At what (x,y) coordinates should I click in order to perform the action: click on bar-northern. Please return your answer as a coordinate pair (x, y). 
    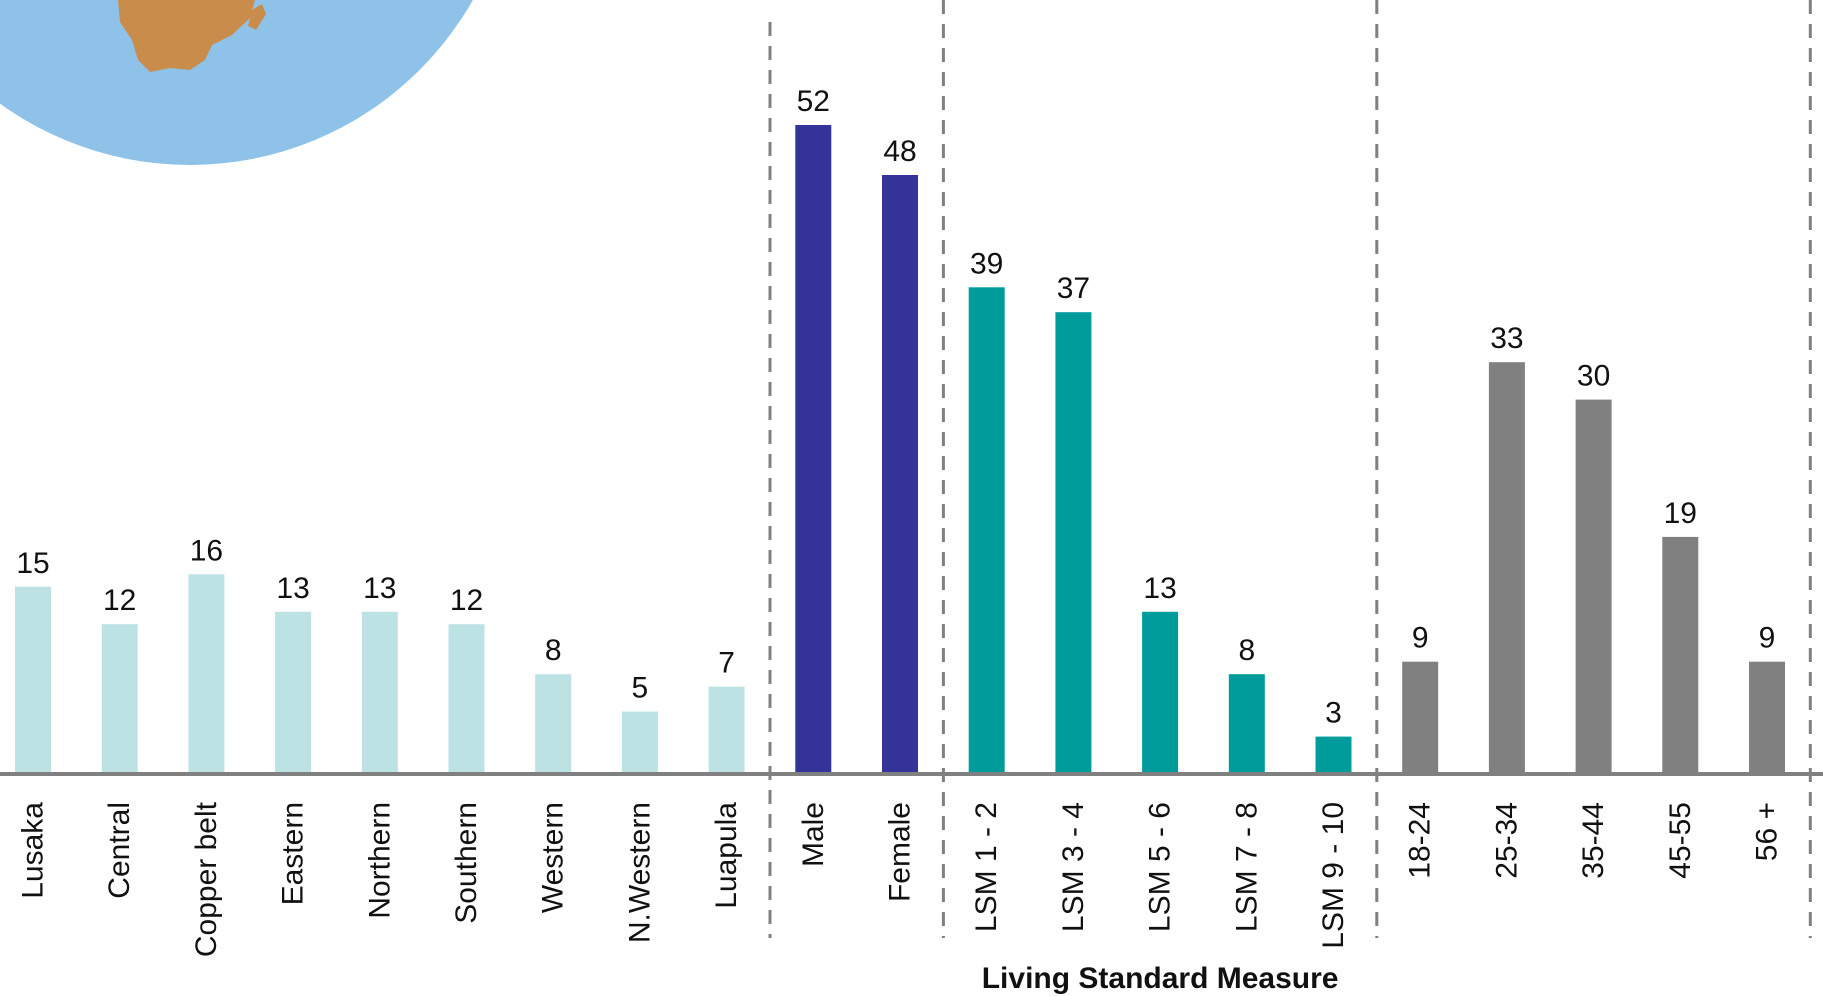
    Looking at the image, I should click on (379, 692).